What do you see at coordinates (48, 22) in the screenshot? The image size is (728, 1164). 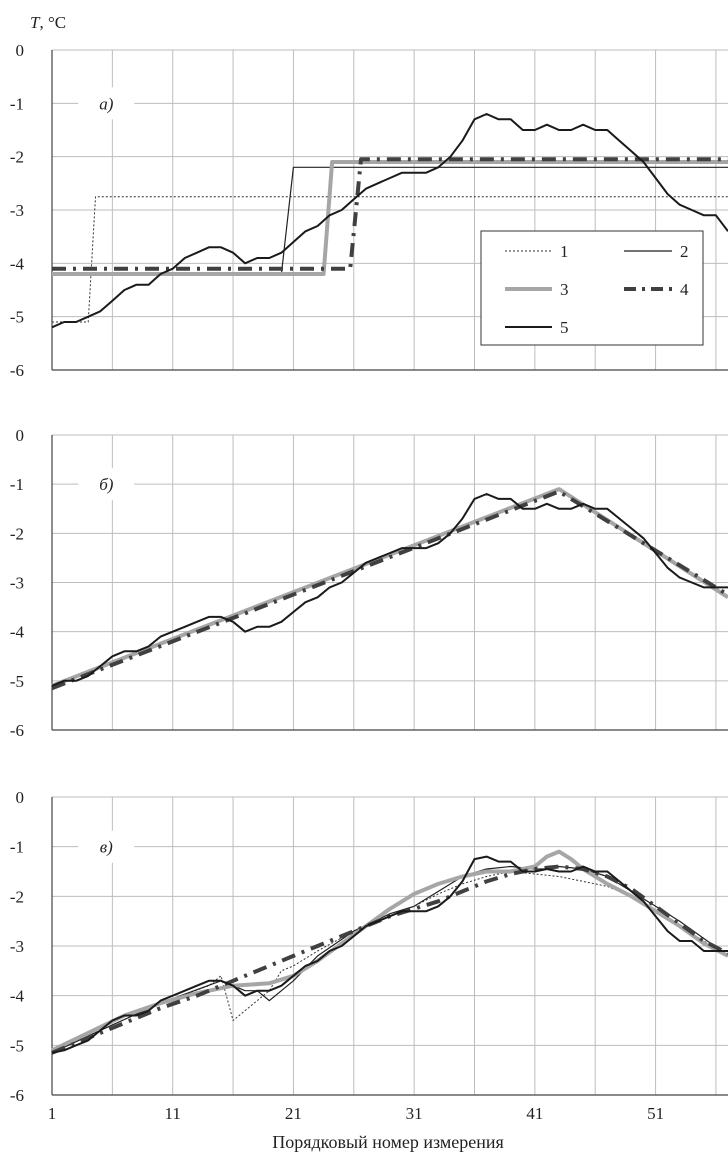 I see `y-axis-title: T, °C` at bounding box center [48, 22].